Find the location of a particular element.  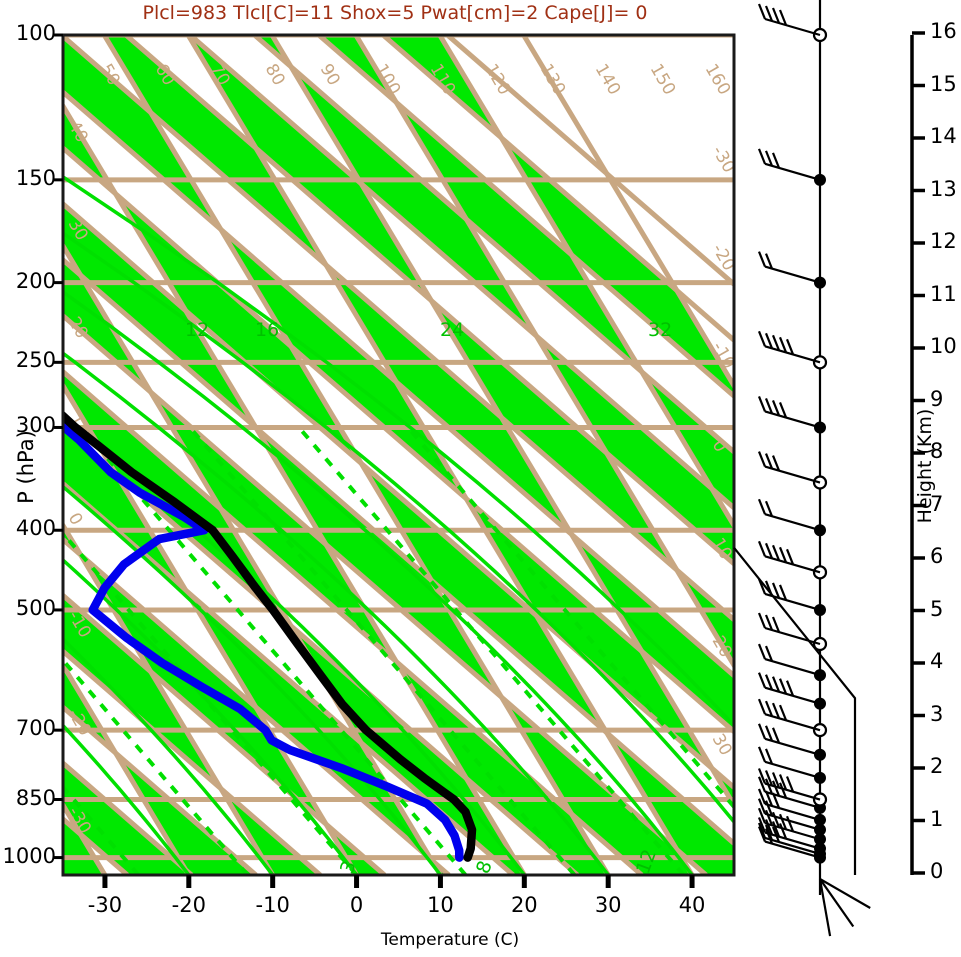

pressure-tick-label: 250 is located at coordinates (35, 360).